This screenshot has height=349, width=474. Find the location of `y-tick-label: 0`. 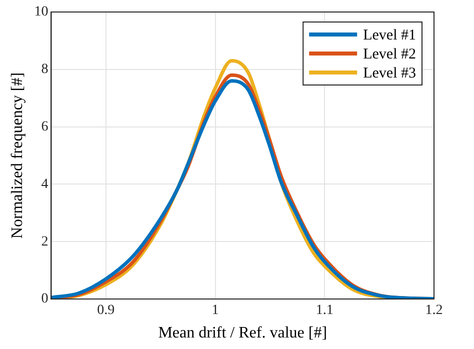

y-tick-label: 0 is located at coordinates (44, 299).